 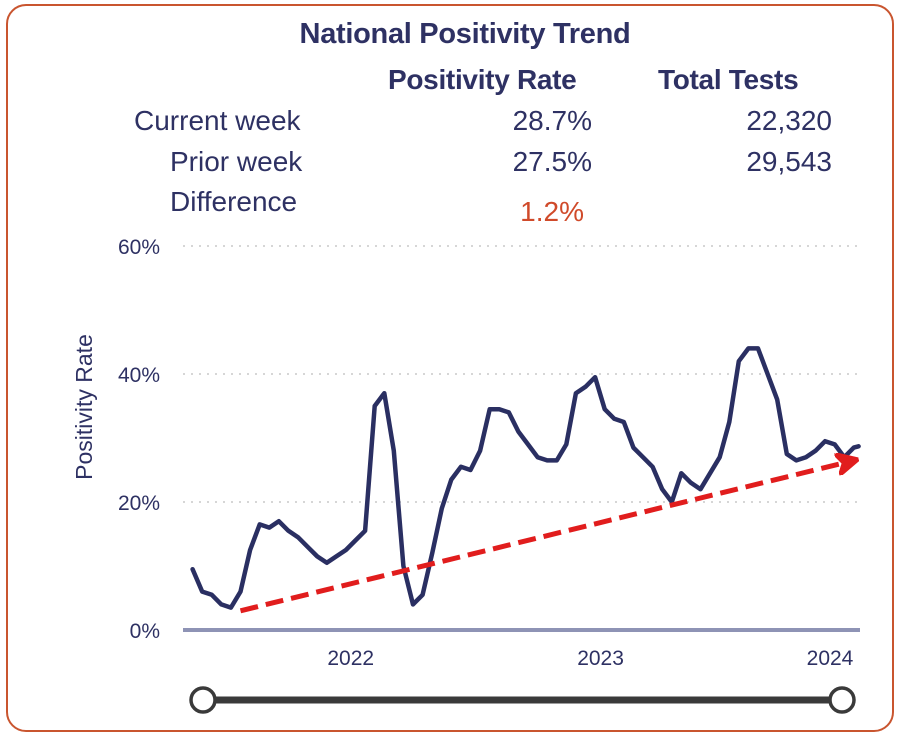 What do you see at coordinates (842, 700) in the screenshot?
I see `range-slider-end-handle` at bounding box center [842, 700].